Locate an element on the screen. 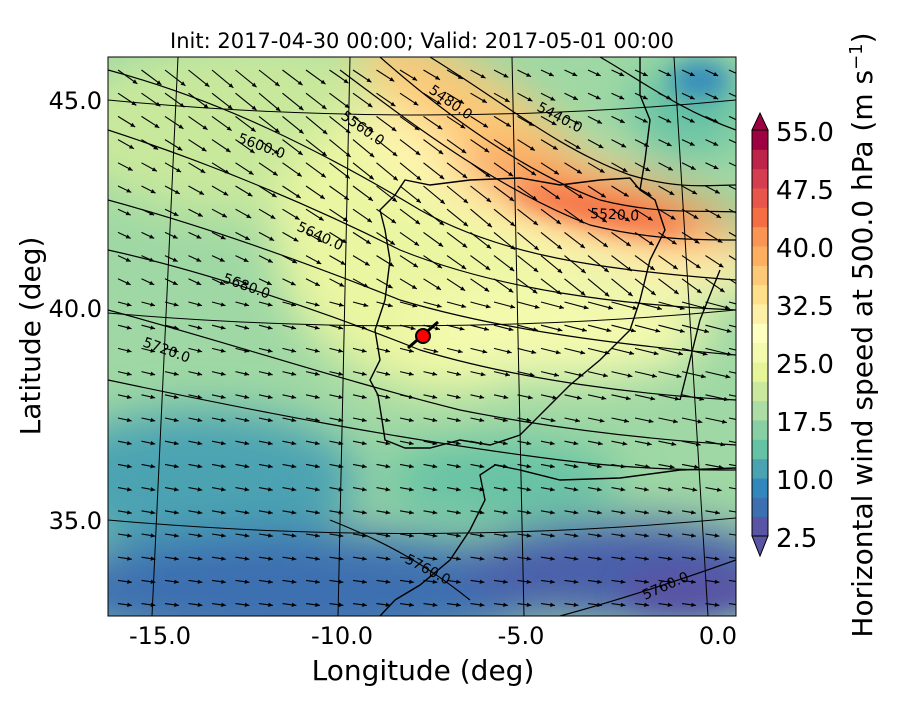  meridian-line is located at coordinates (518, 336).